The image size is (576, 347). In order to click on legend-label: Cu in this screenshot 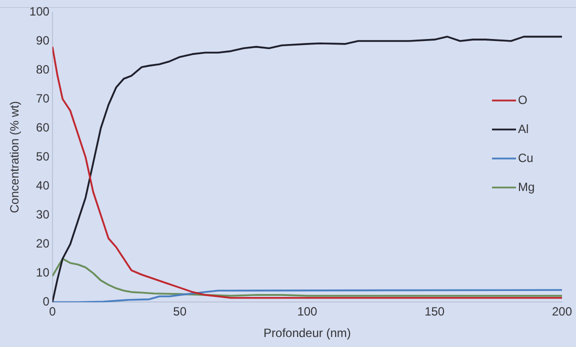, I will do `click(526, 157)`.